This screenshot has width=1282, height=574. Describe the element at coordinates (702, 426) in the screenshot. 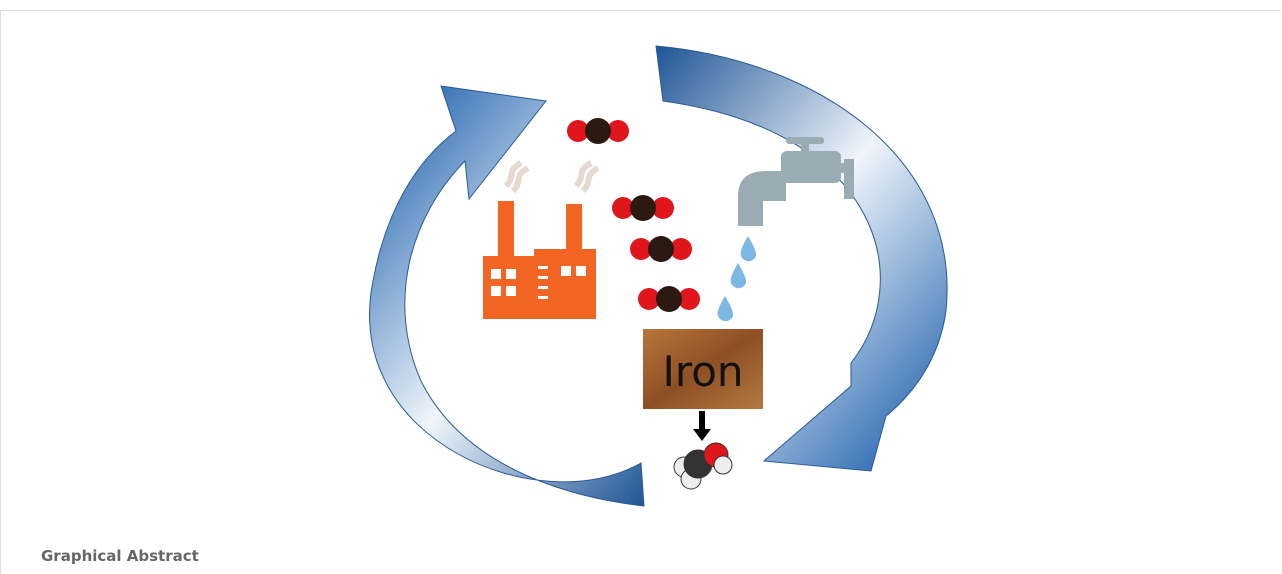

I see `down-arrow` at that location.